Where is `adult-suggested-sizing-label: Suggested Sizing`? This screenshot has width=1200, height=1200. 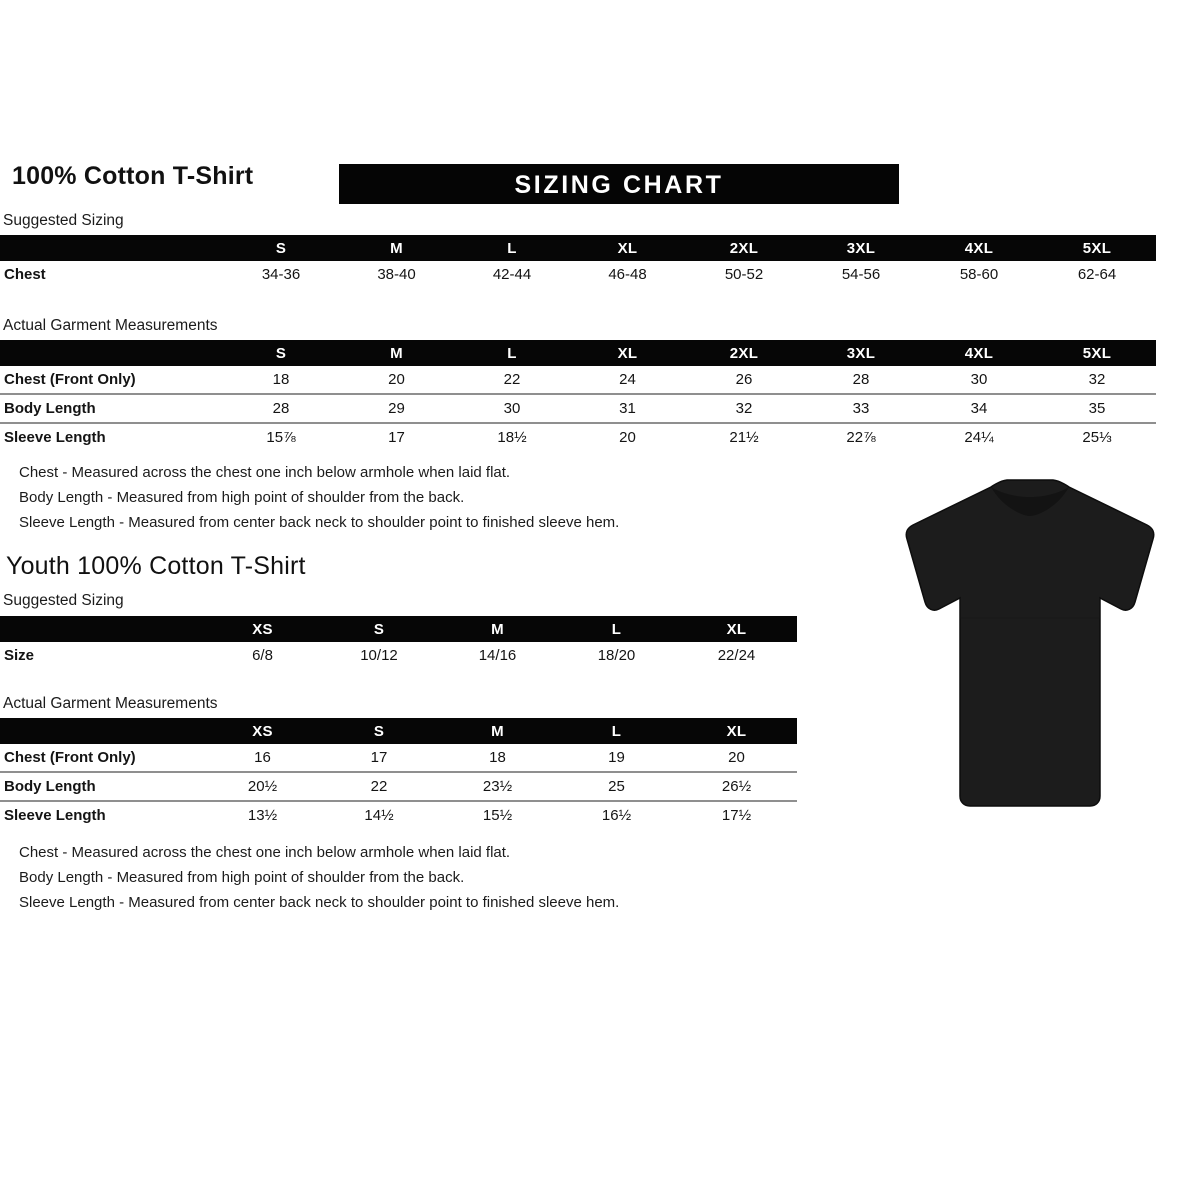
adult-suggested-sizing-label: Suggested Sizing is located at coordinates (63, 220).